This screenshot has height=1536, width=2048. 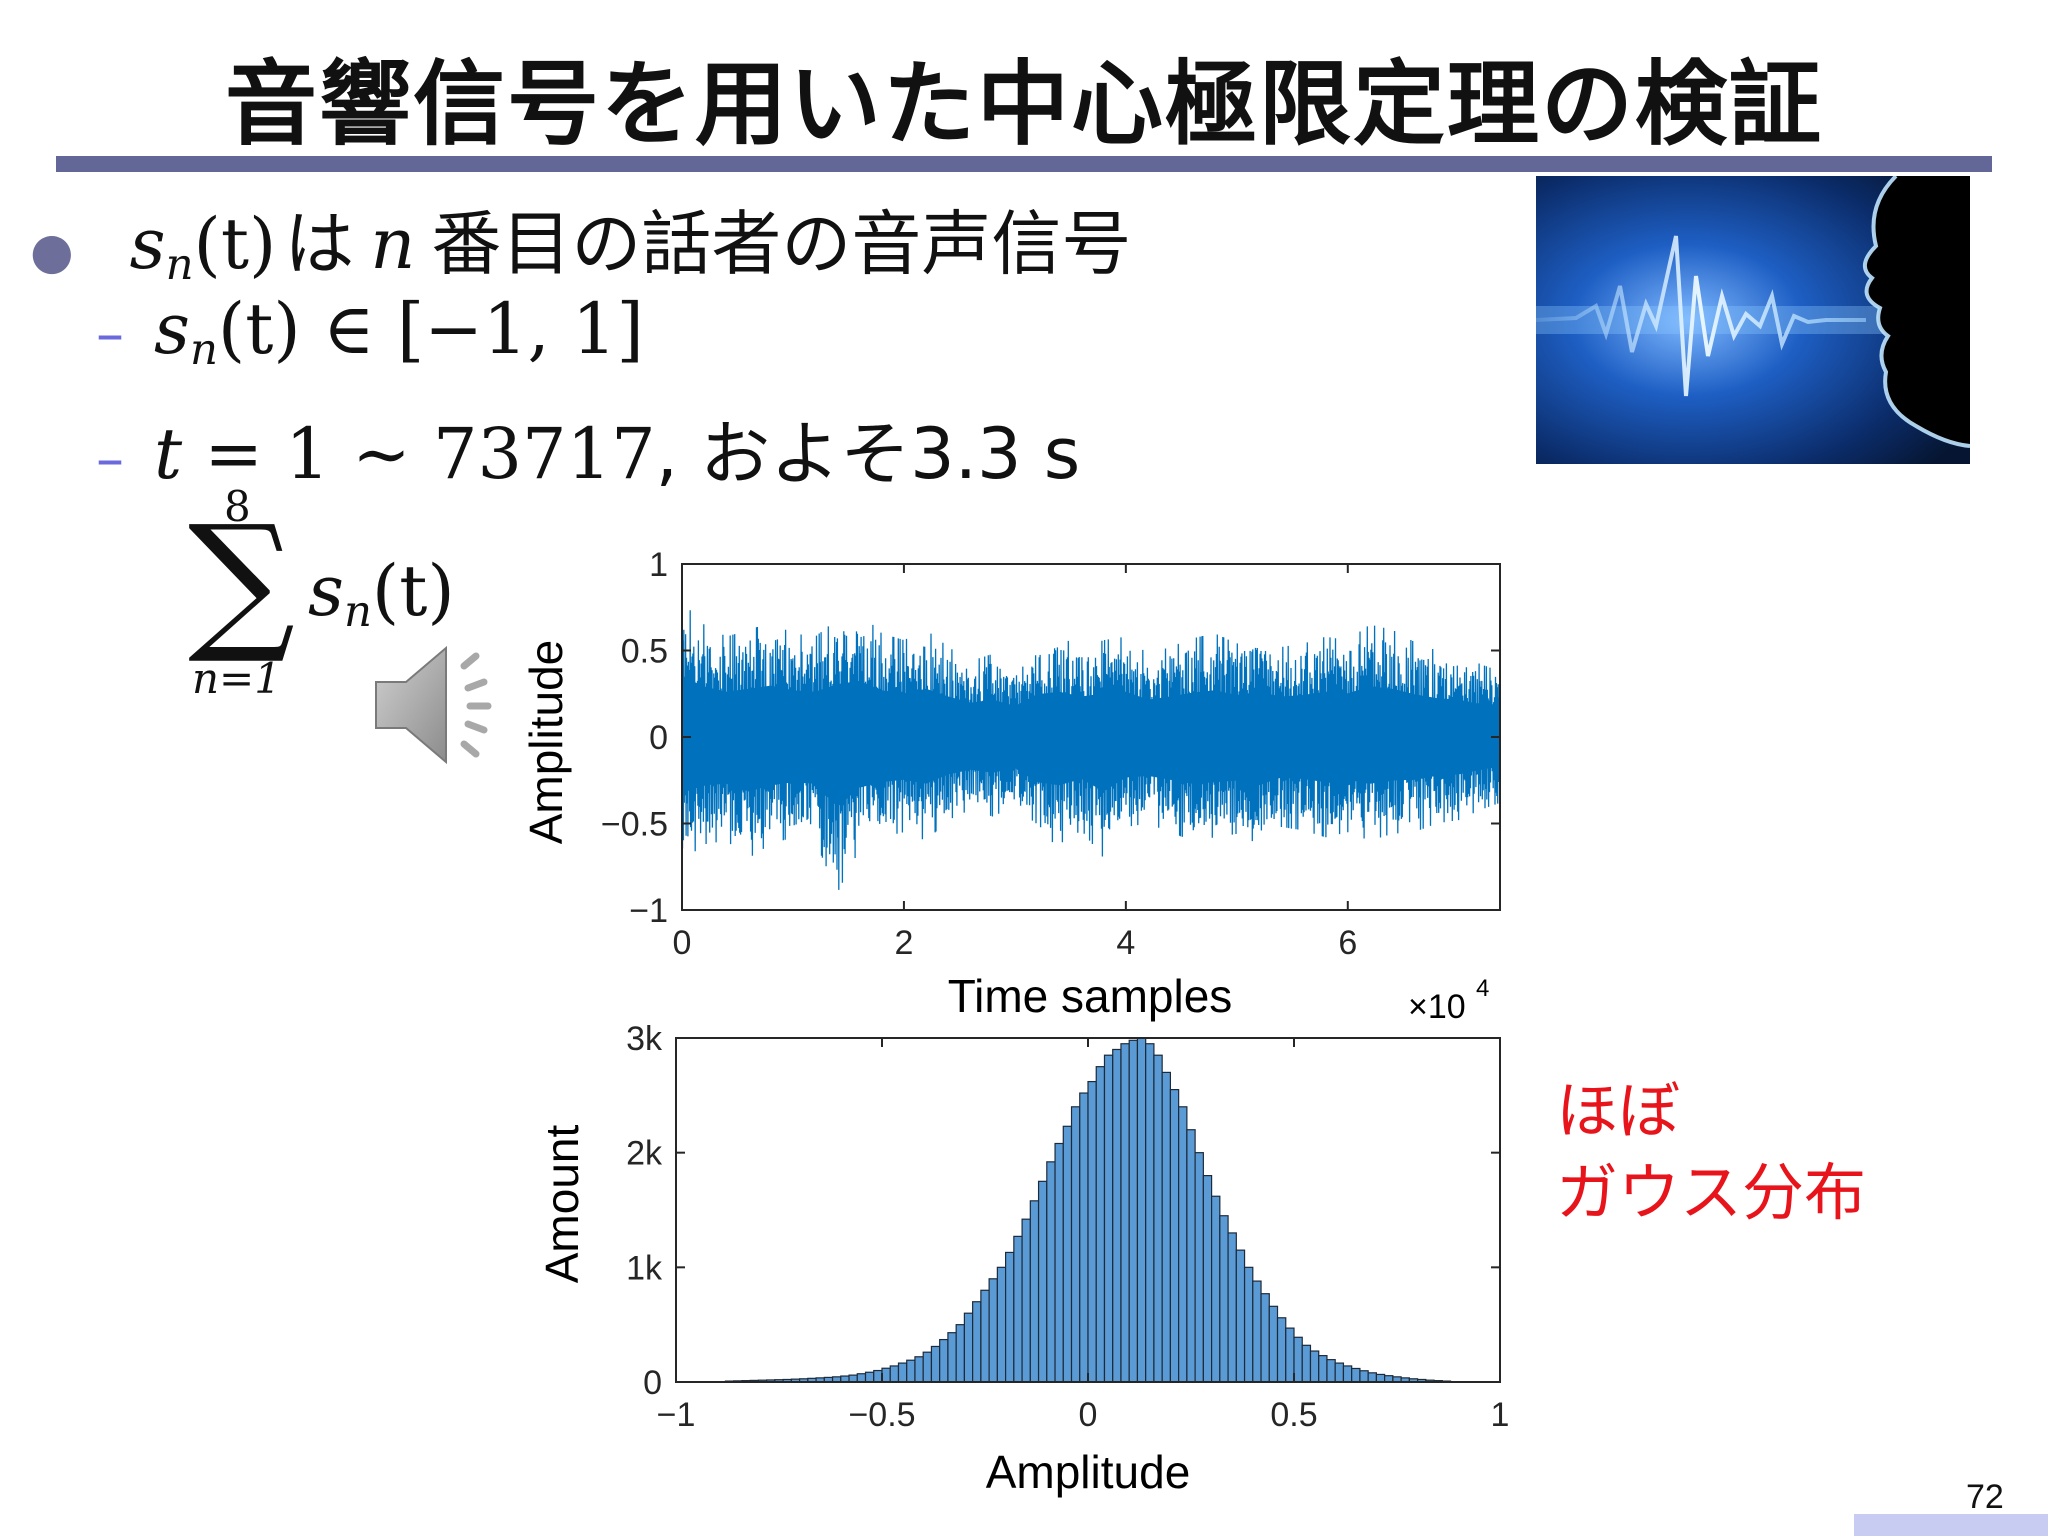 I want to click on waveform-x-tick-label: 2, so click(x=903, y=943).